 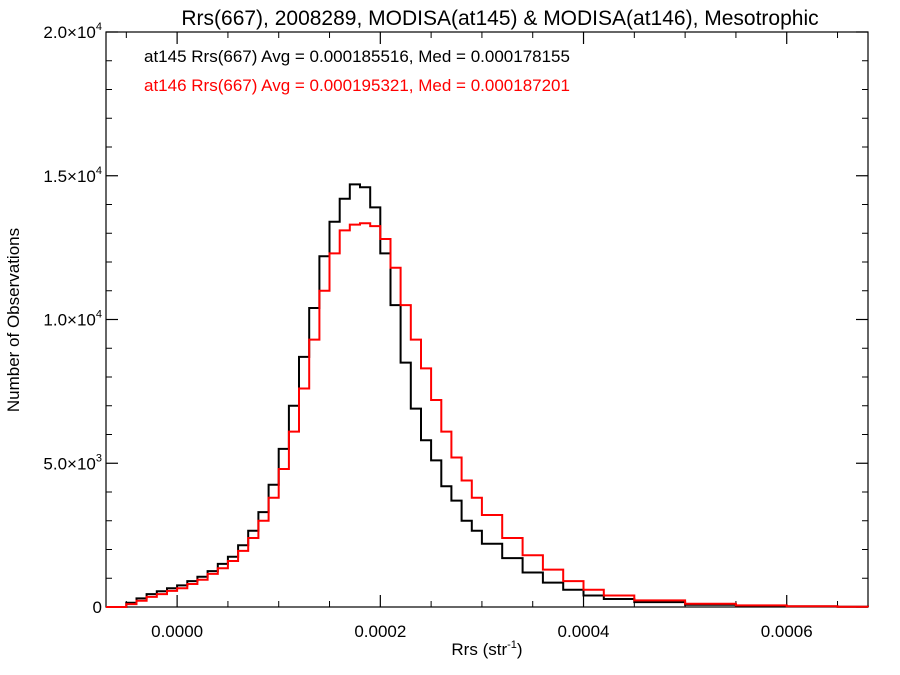 What do you see at coordinates (520, 649) in the screenshot?
I see `x-axis-label-close: )` at bounding box center [520, 649].